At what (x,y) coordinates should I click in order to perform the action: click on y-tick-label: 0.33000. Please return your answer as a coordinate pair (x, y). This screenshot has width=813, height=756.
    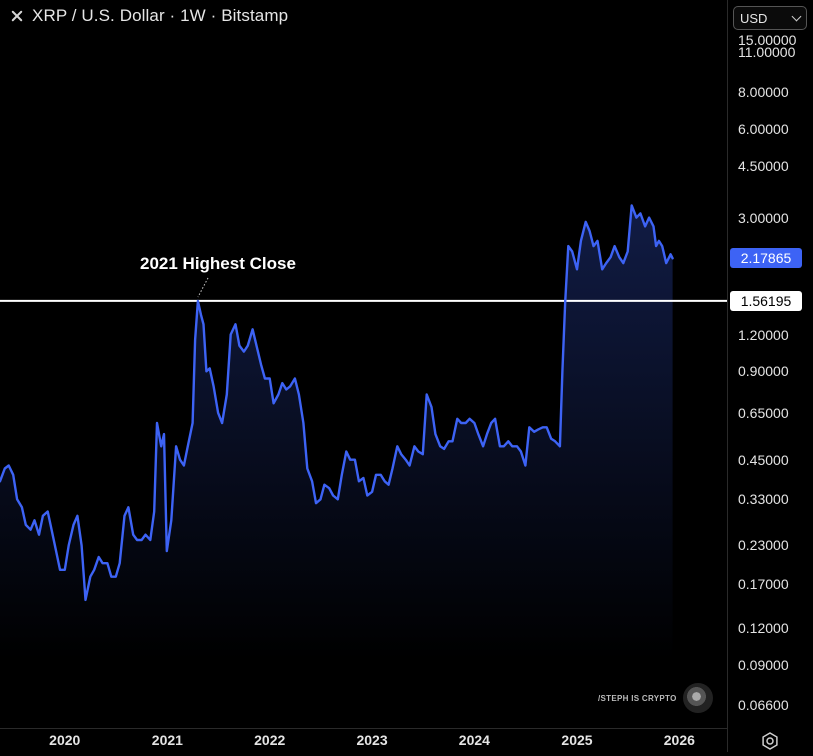
    Looking at the image, I should click on (763, 499).